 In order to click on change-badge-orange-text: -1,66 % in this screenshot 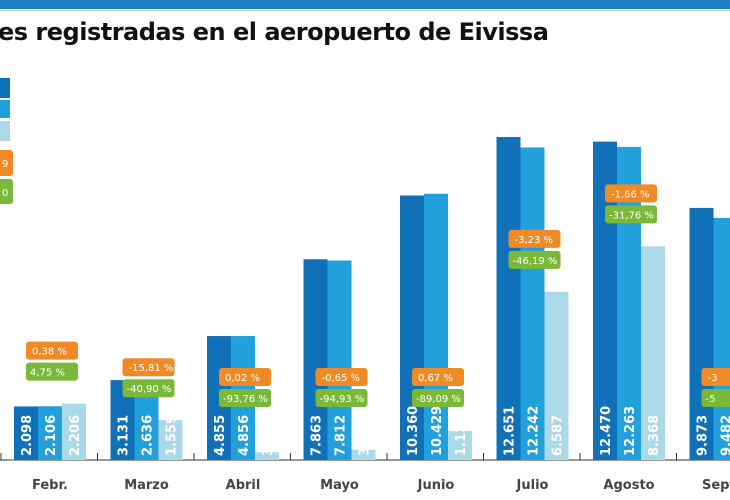, I will do `click(630, 194)`.